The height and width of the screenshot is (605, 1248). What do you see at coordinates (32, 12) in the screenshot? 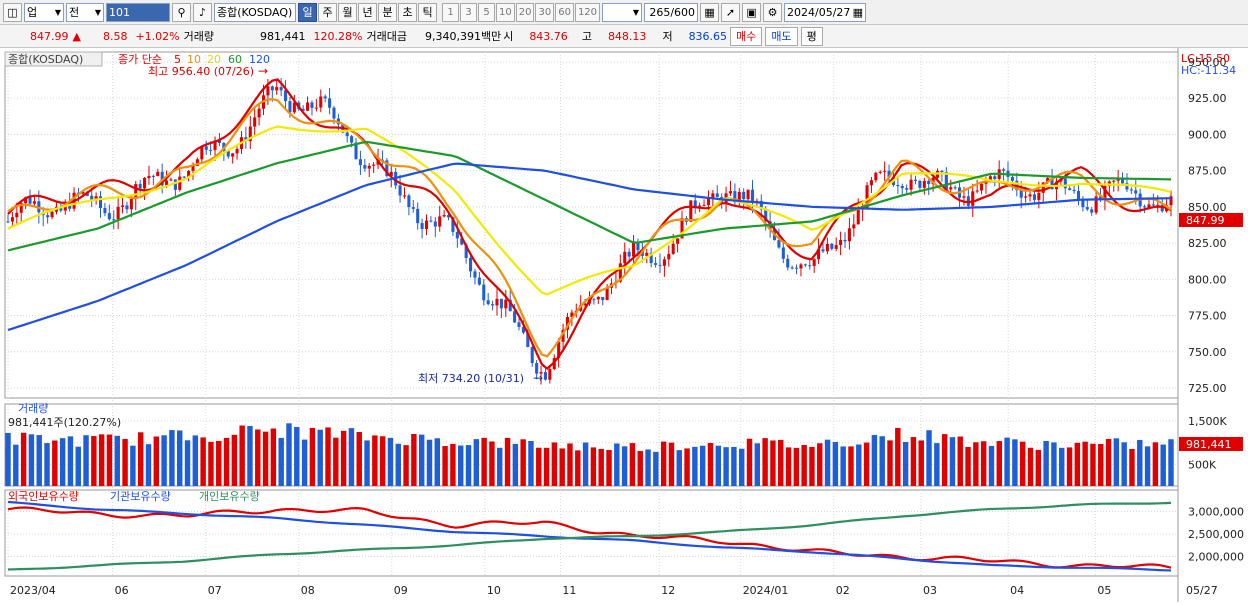
I see `market-select-value: 업` at bounding box center [32, 12].